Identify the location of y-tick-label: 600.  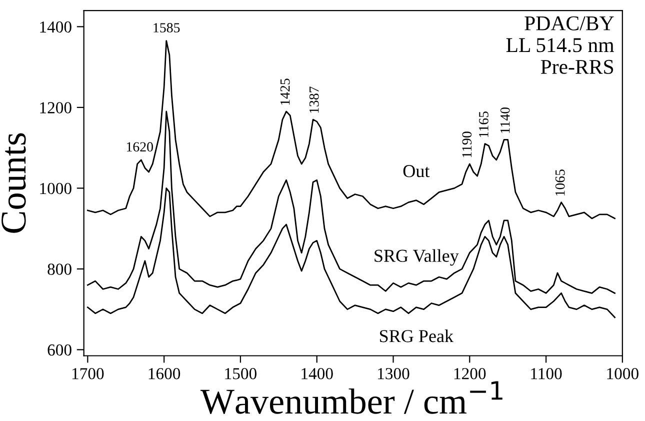
(60, 350).